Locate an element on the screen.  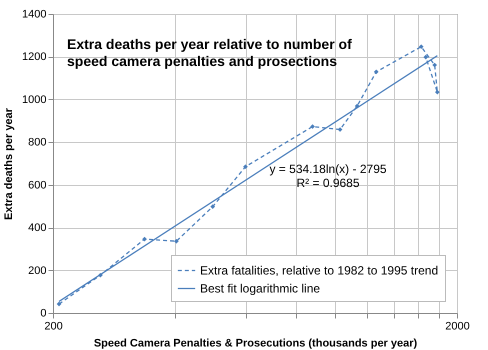
x-tick-label: 2000 is located at coordinates (457, 326).